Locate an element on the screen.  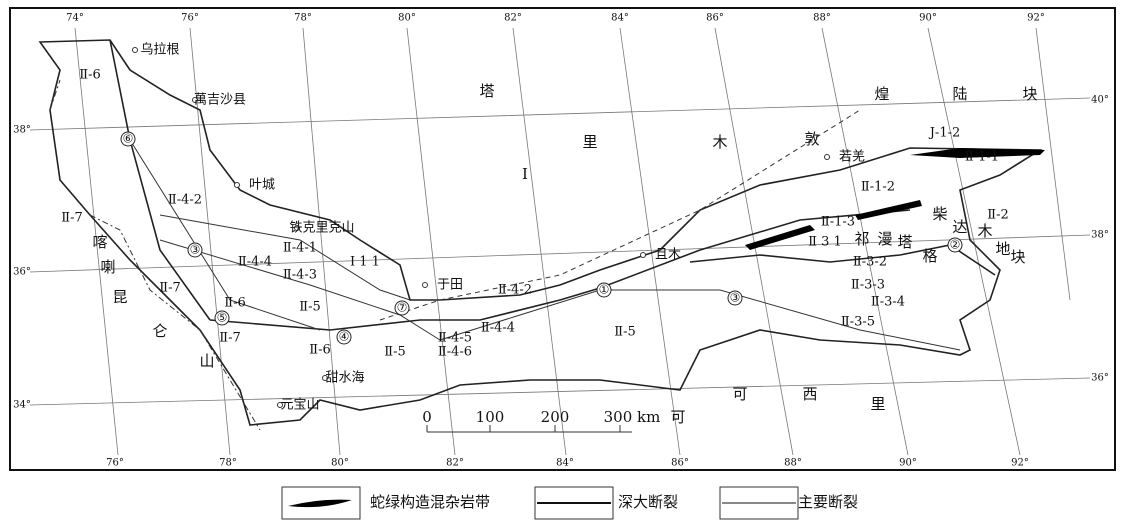
unit-label: Ⅱ-3-5 is located at coordinates (858, 322).